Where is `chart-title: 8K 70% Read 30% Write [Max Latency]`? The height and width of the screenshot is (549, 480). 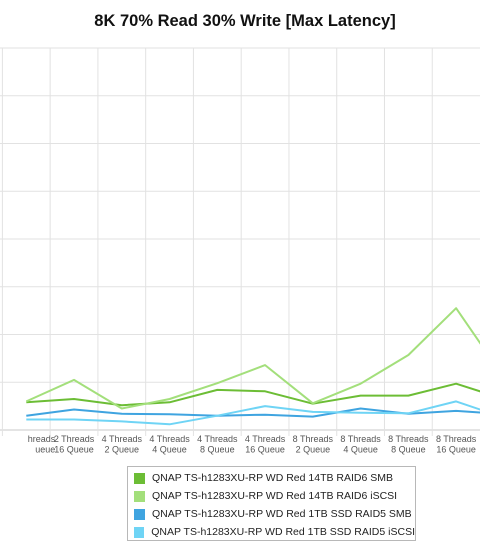 chart-title: 8K 70% Read 30% Write [Max Latency] is located at coordinates (245, 21).